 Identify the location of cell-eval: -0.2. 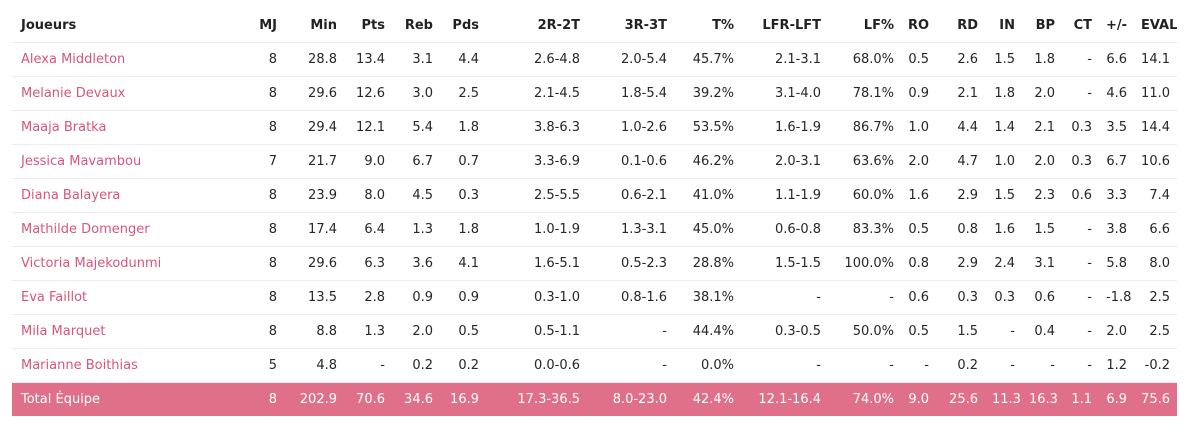
(1155, 365).